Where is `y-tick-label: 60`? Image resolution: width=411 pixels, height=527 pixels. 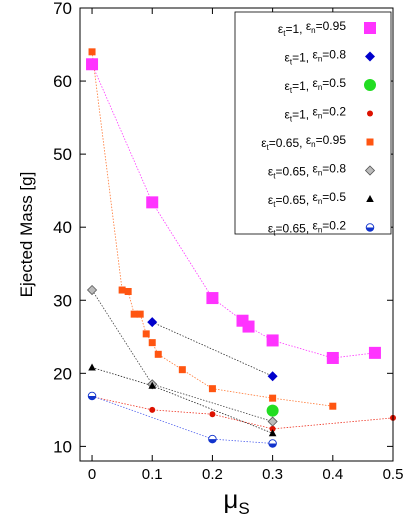 y-tick-label: 60 is located at coordinates (62, 81).